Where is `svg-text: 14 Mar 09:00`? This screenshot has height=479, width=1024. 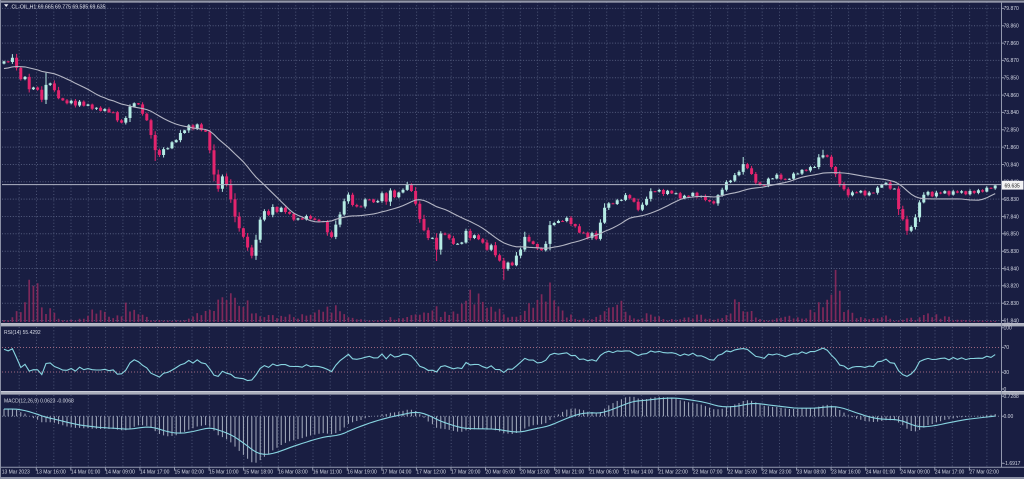 svg-text: 14 Mar 09:00 is located at coordinates (120, 473).